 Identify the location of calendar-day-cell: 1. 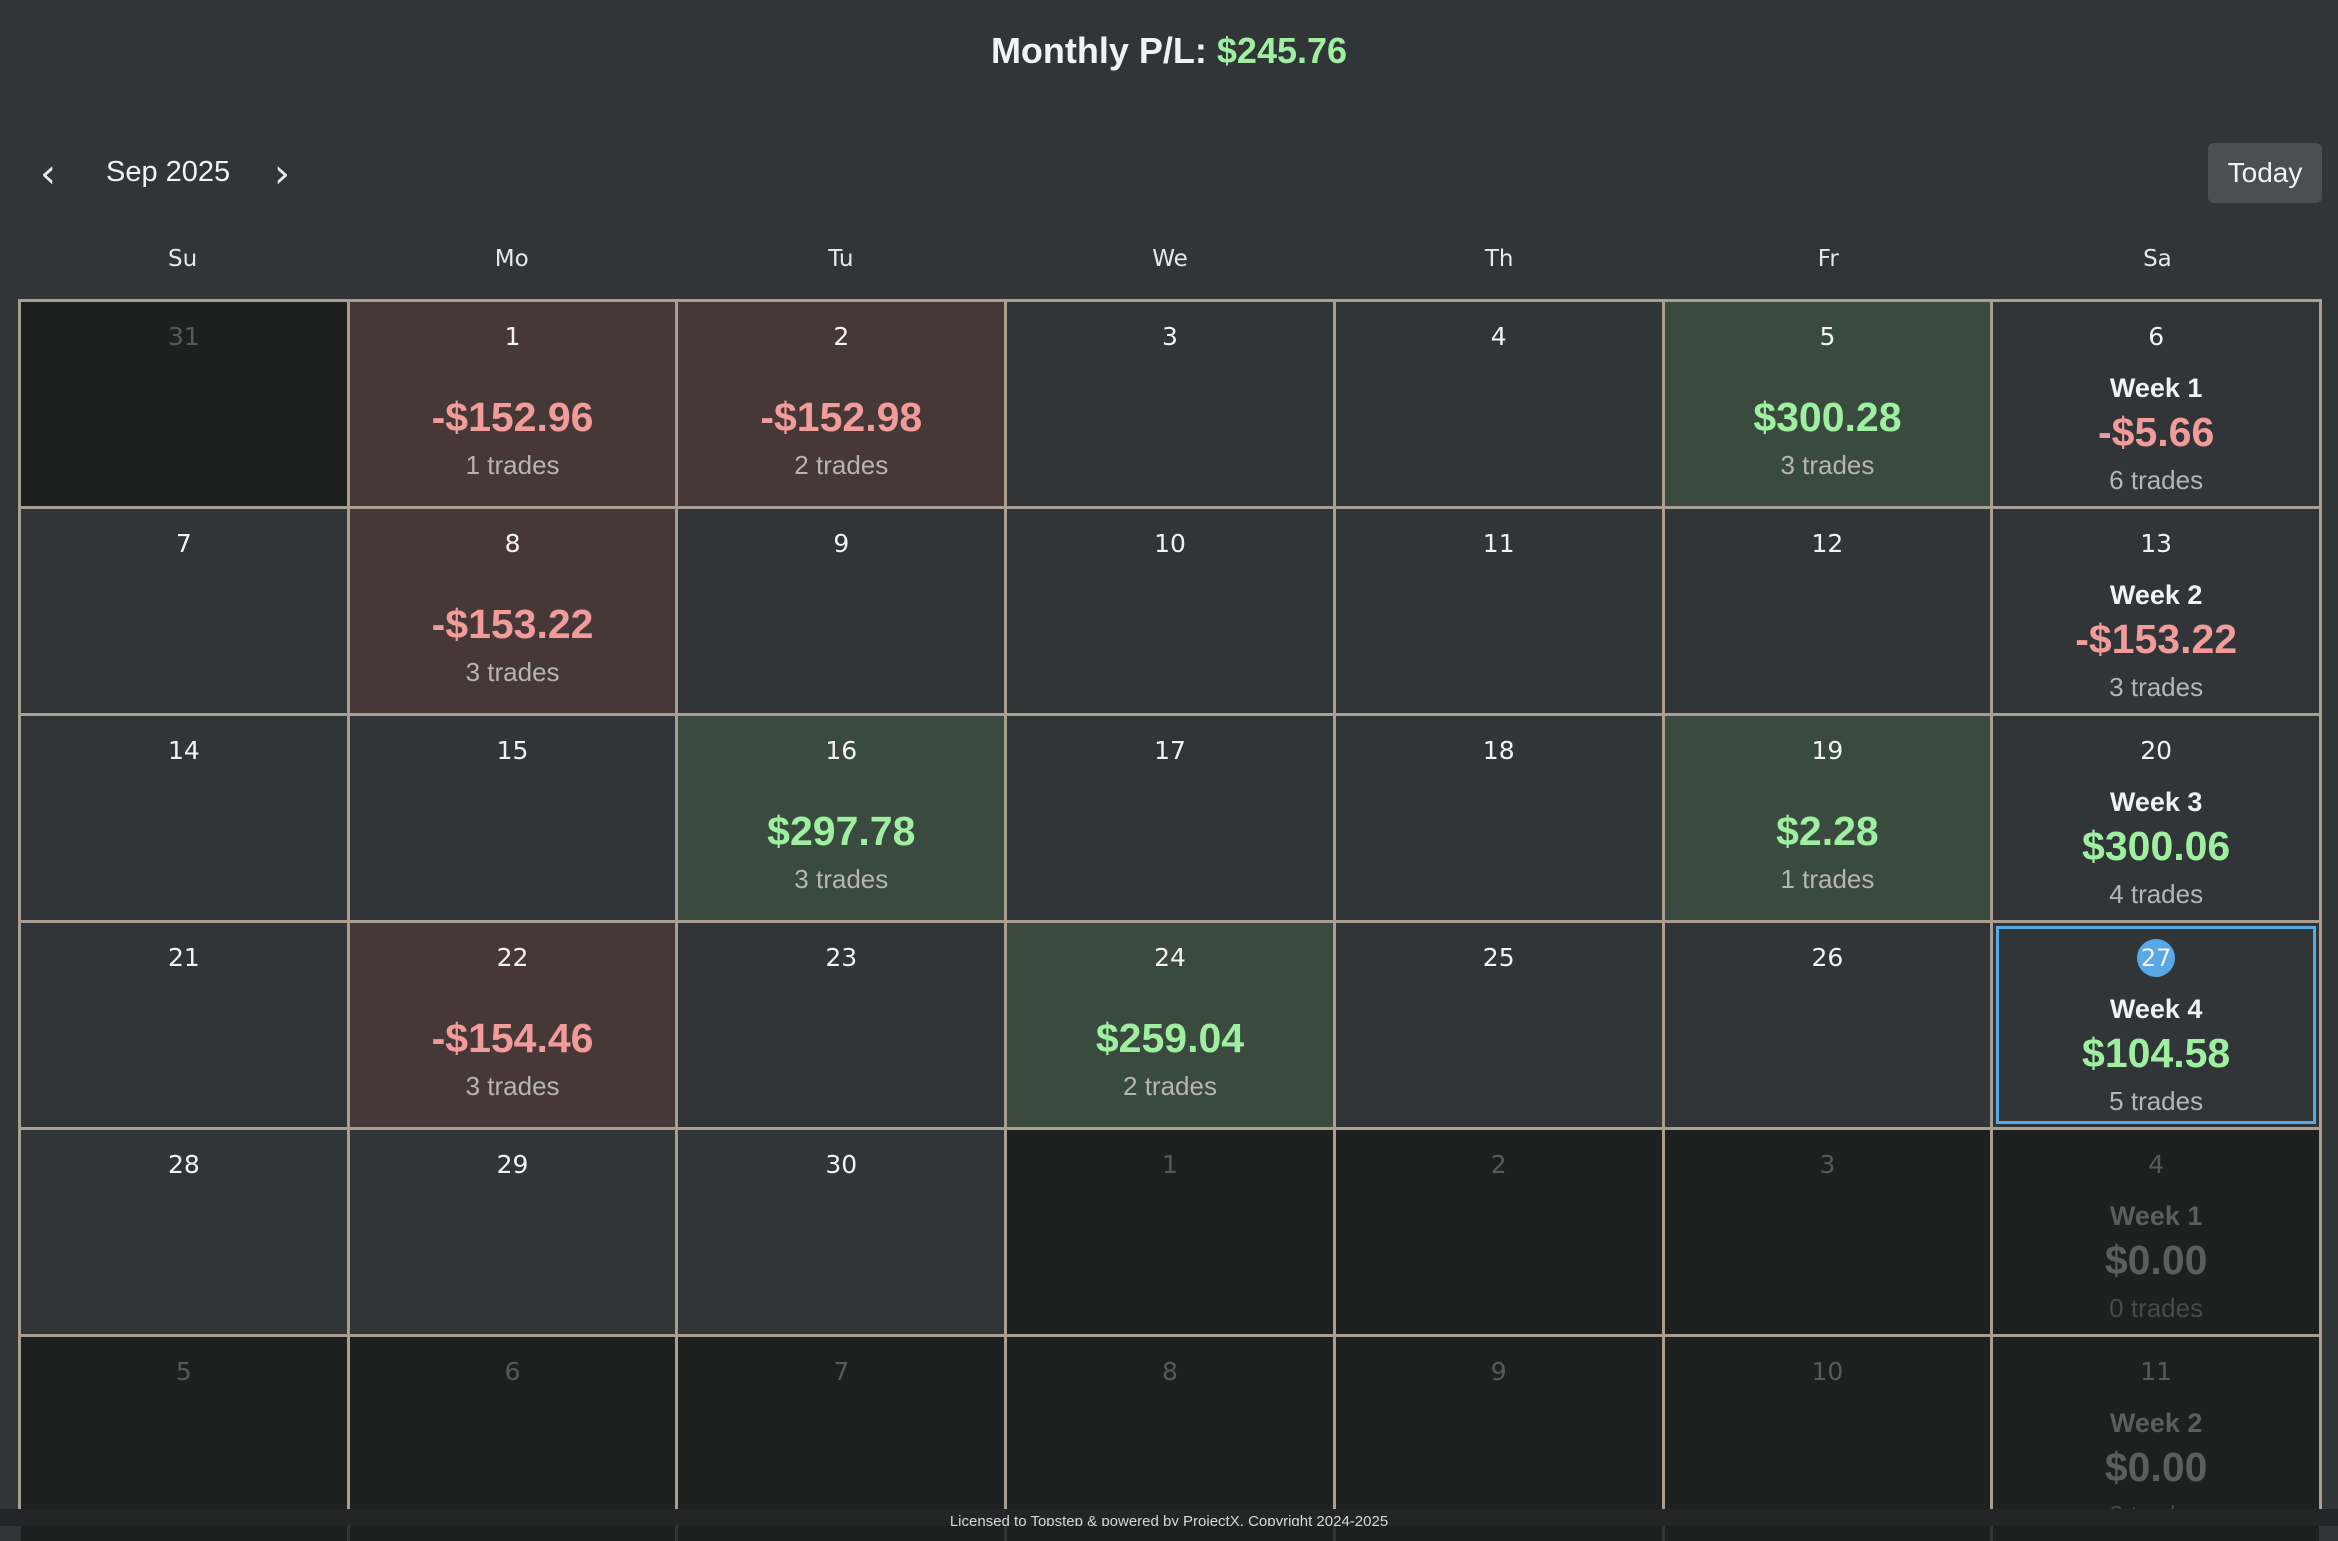
(1170, 1232).